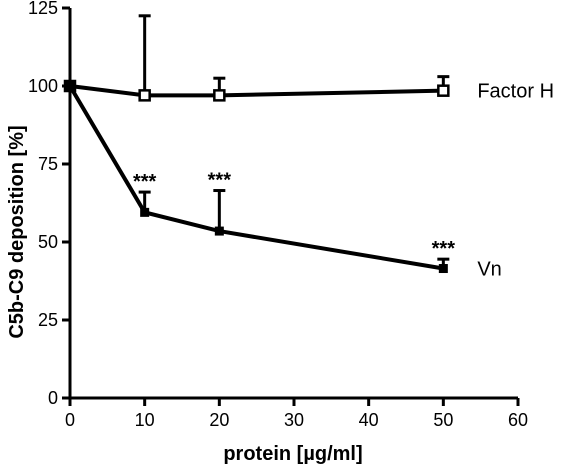 The width and height of the screenshot is (566, 467). What do you see at coordinates (369, 420) in the screenshot?
I see `x-tick-label: 40` at bounding box center [369, 420].